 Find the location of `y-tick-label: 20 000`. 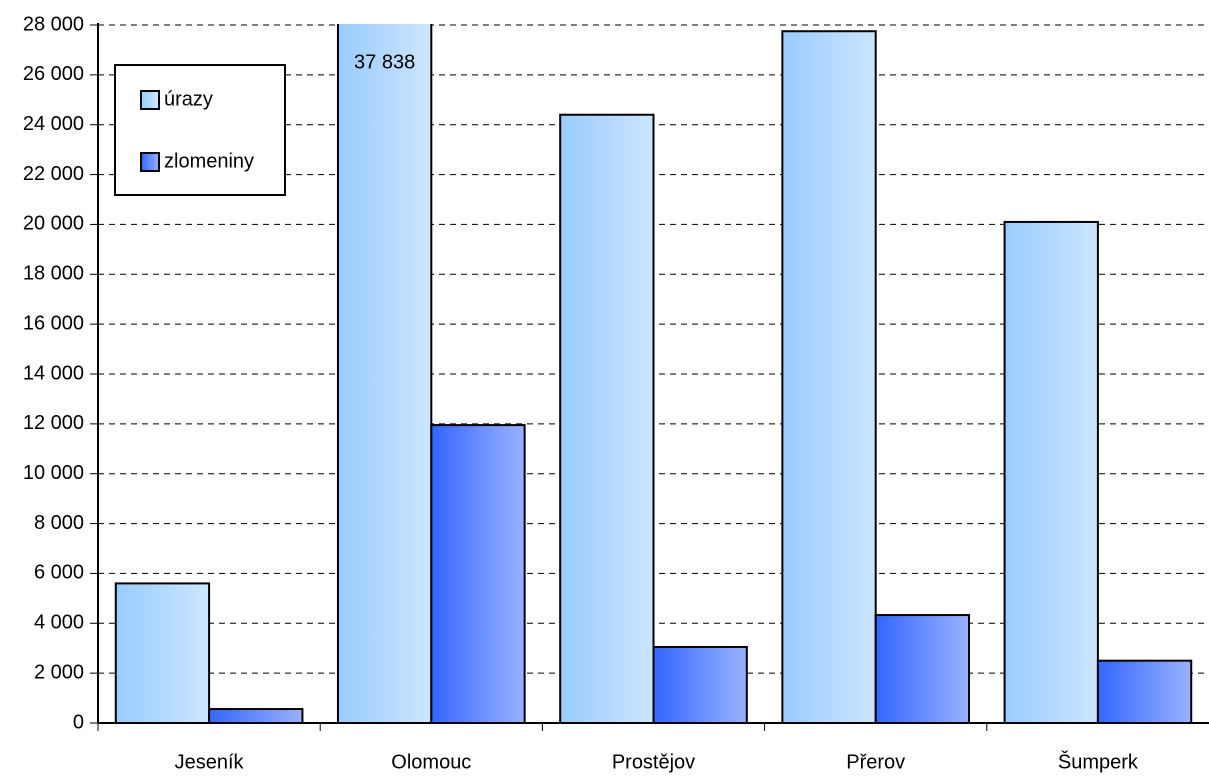

y-tick-label: 20 000 is located at coordinates (53, 224).